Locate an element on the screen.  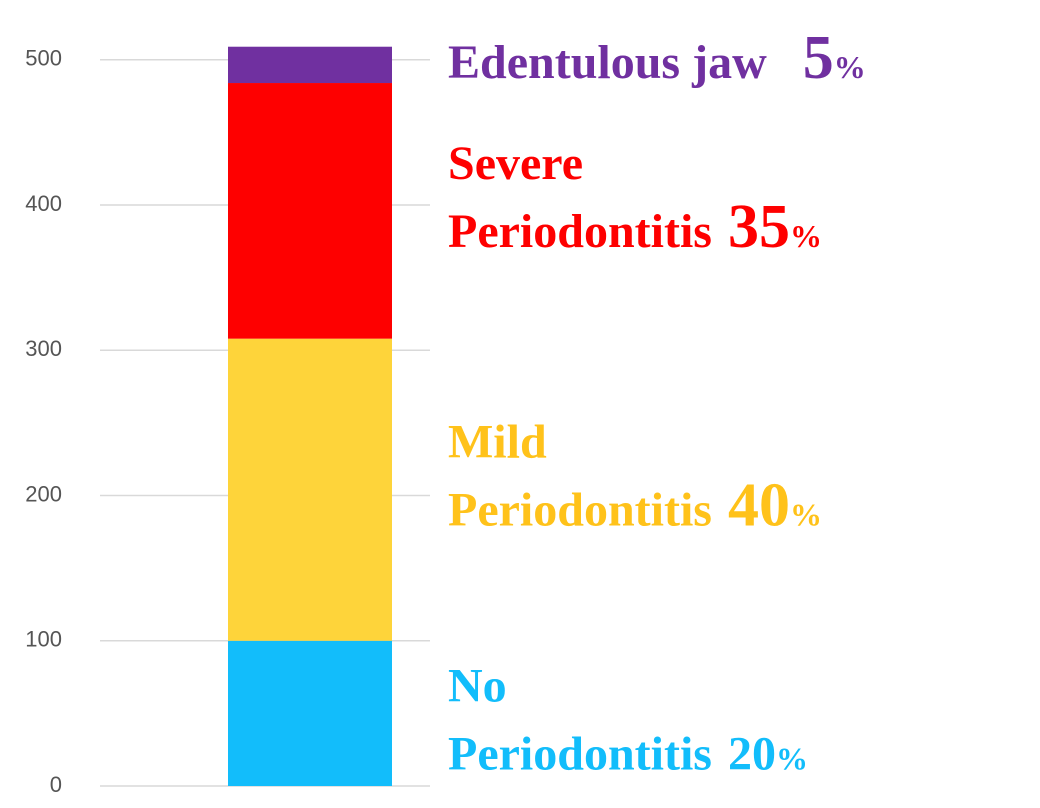
y-tick-label: 300 is located at coordinates (43, 348).